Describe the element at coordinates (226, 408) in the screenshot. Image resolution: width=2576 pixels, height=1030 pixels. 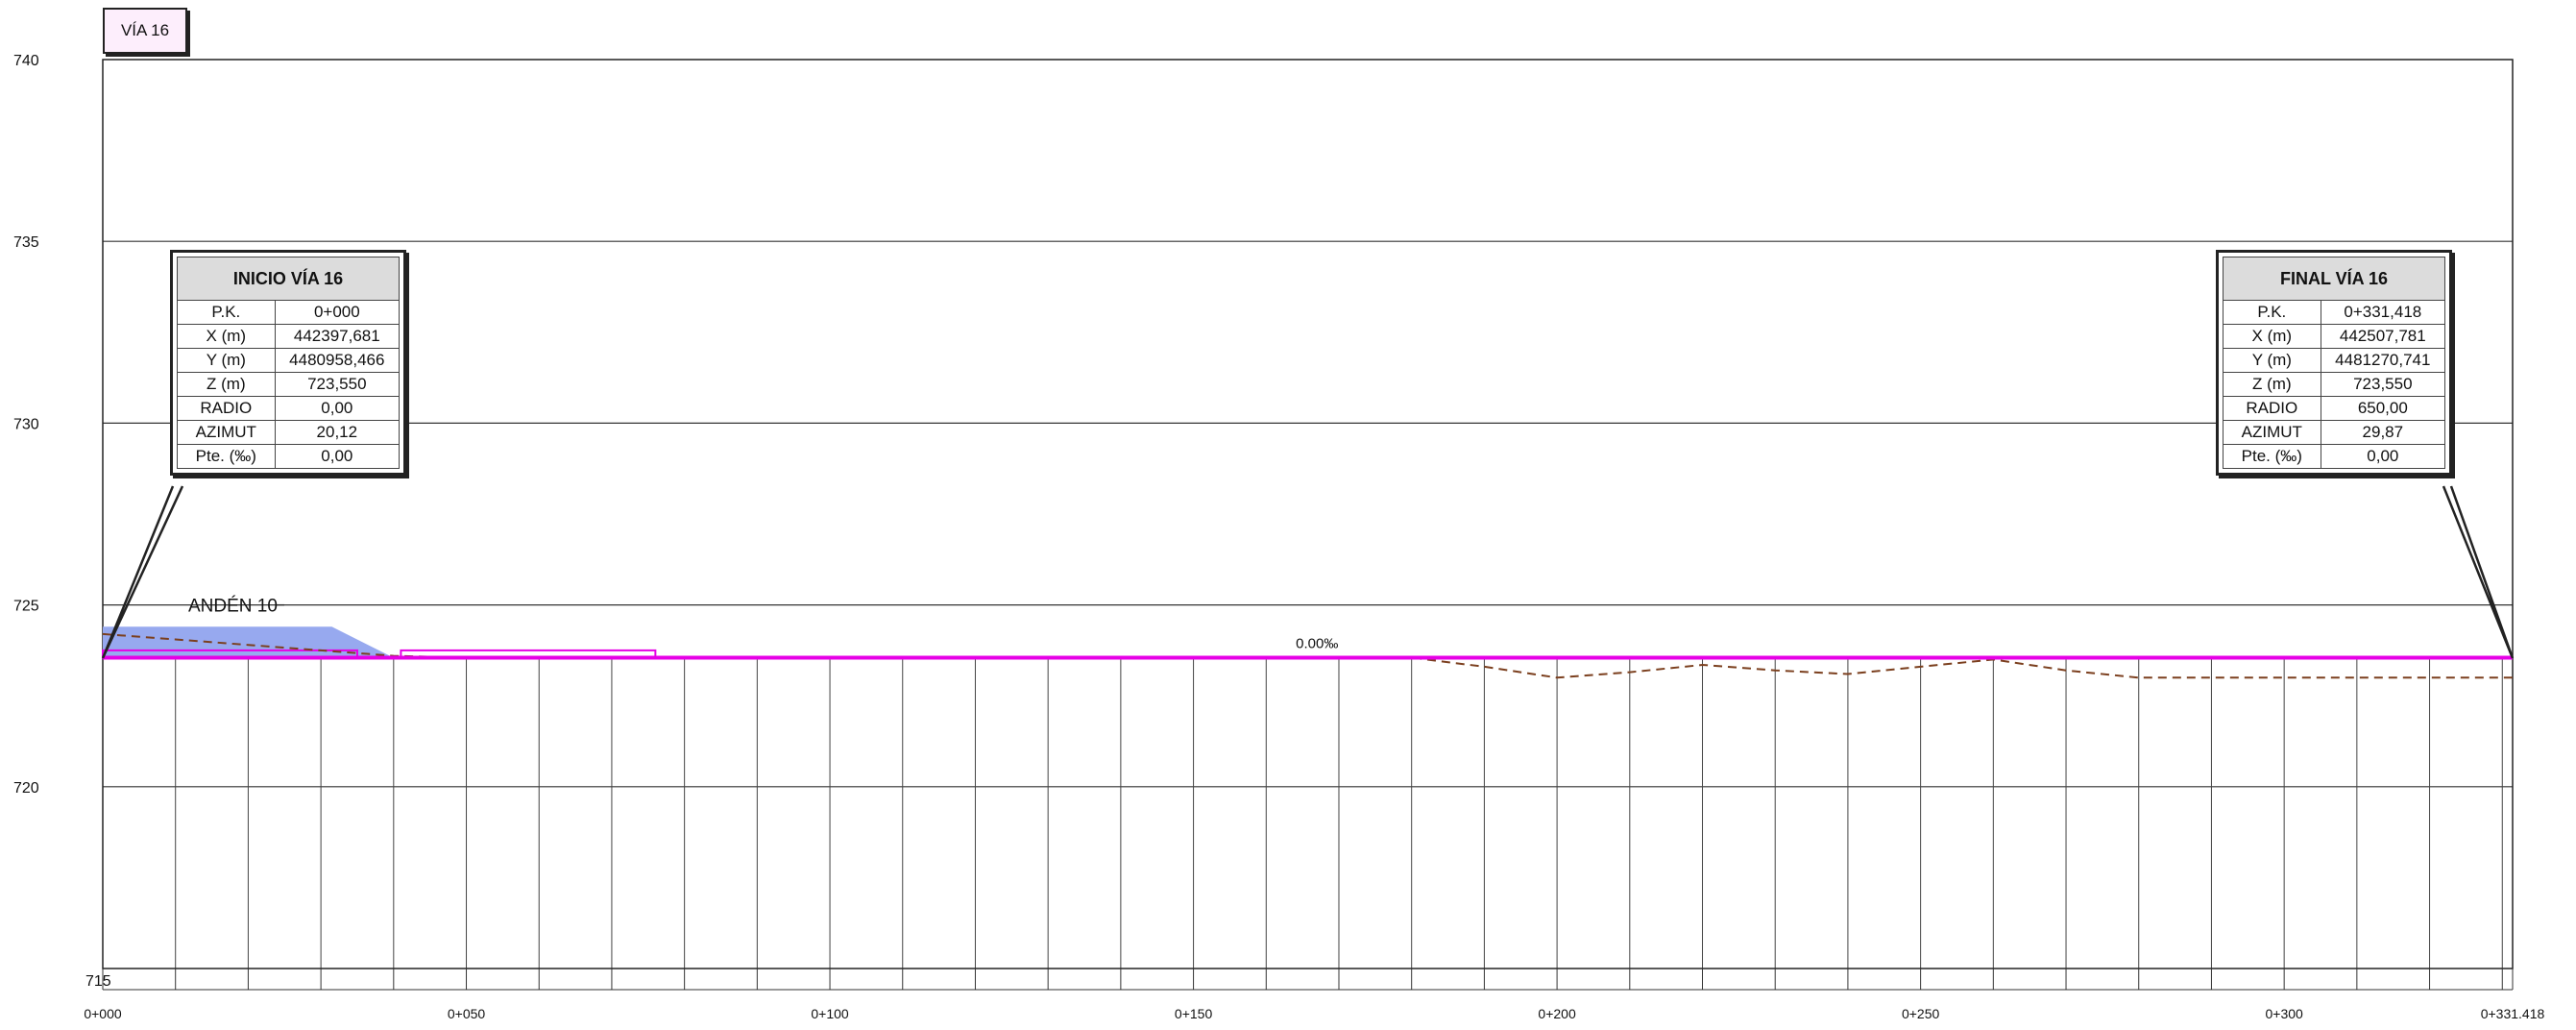
I see `start-key: RADIO` at that location.